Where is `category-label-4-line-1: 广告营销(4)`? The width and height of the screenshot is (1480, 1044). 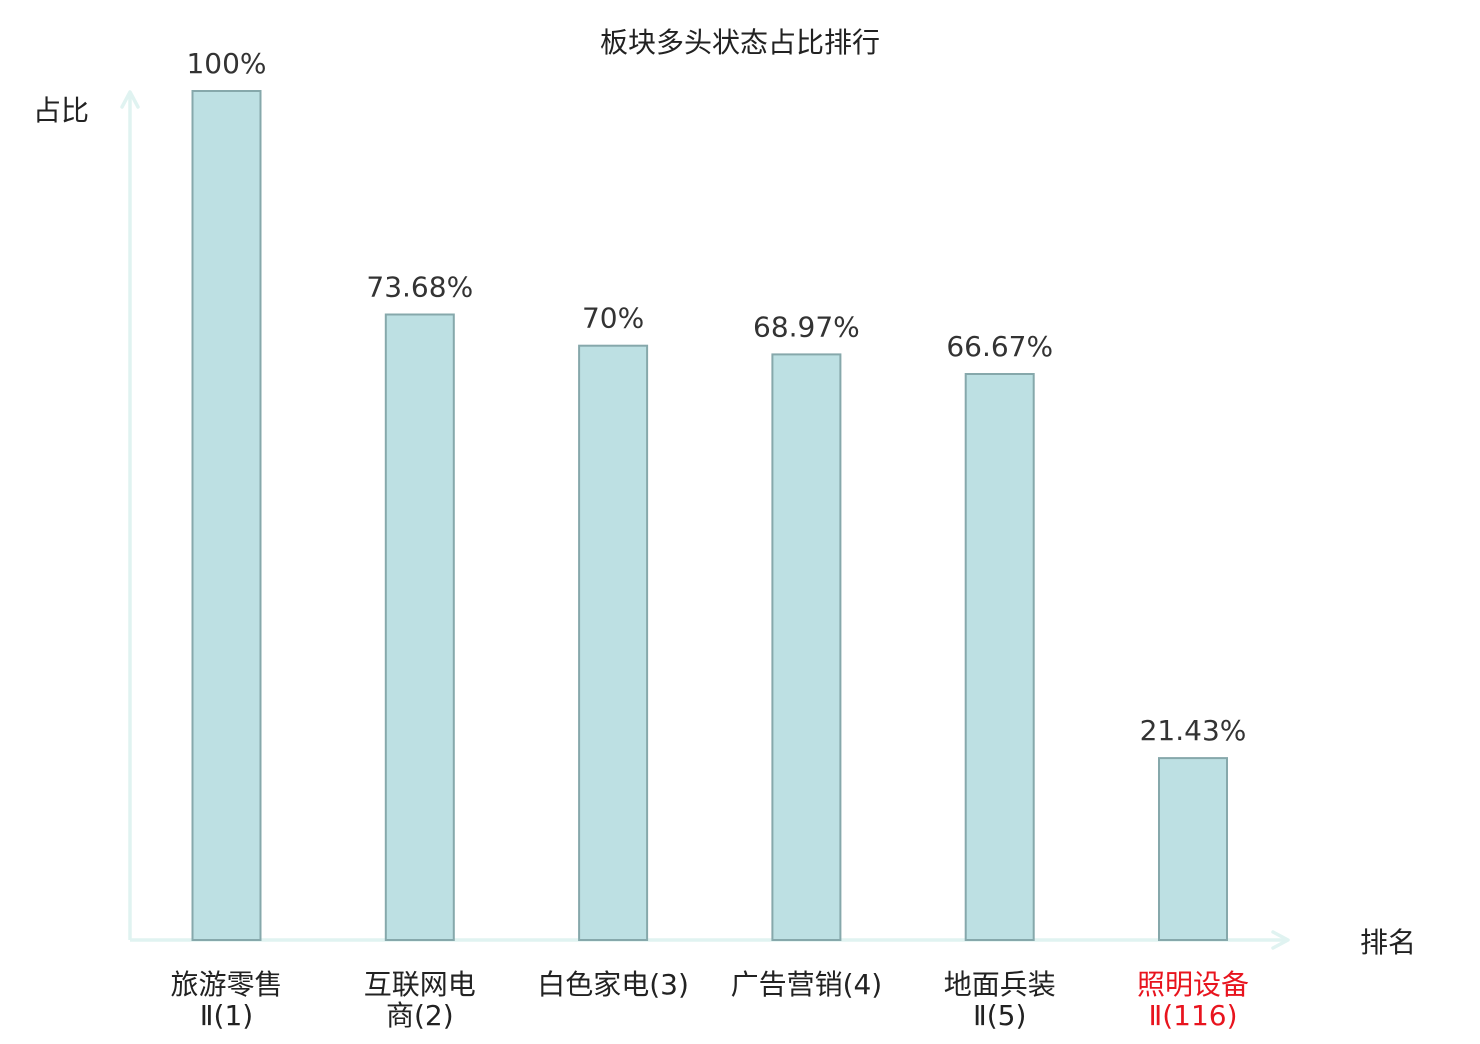
category-label-4-line-1: 广告营销(4) is located at coordinates (807, 984).